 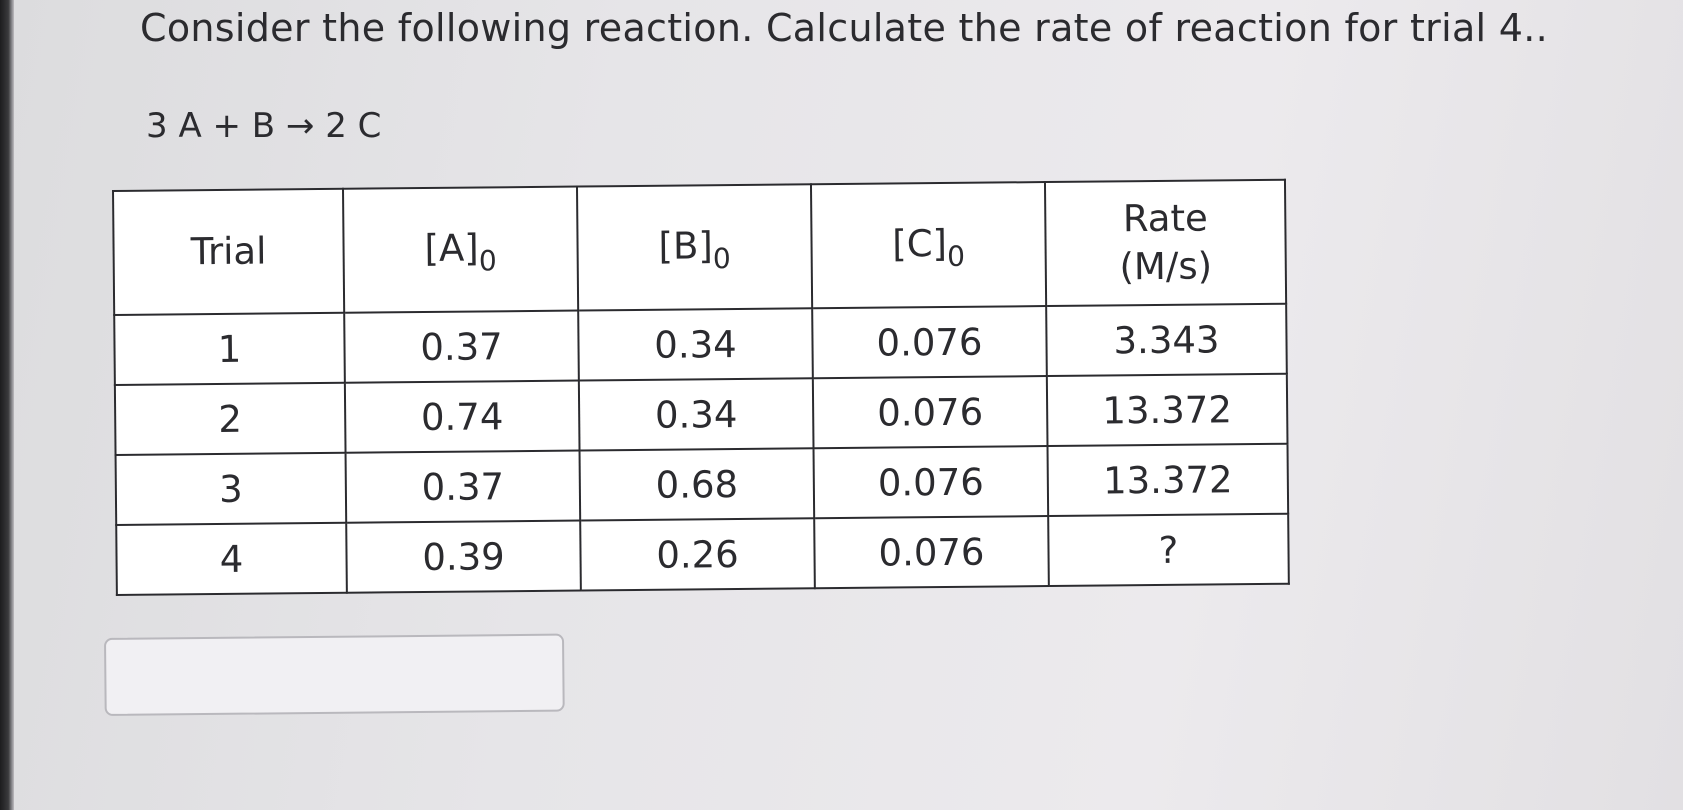 I want to click on header-c: [C]0, so click(x=928, y=245).